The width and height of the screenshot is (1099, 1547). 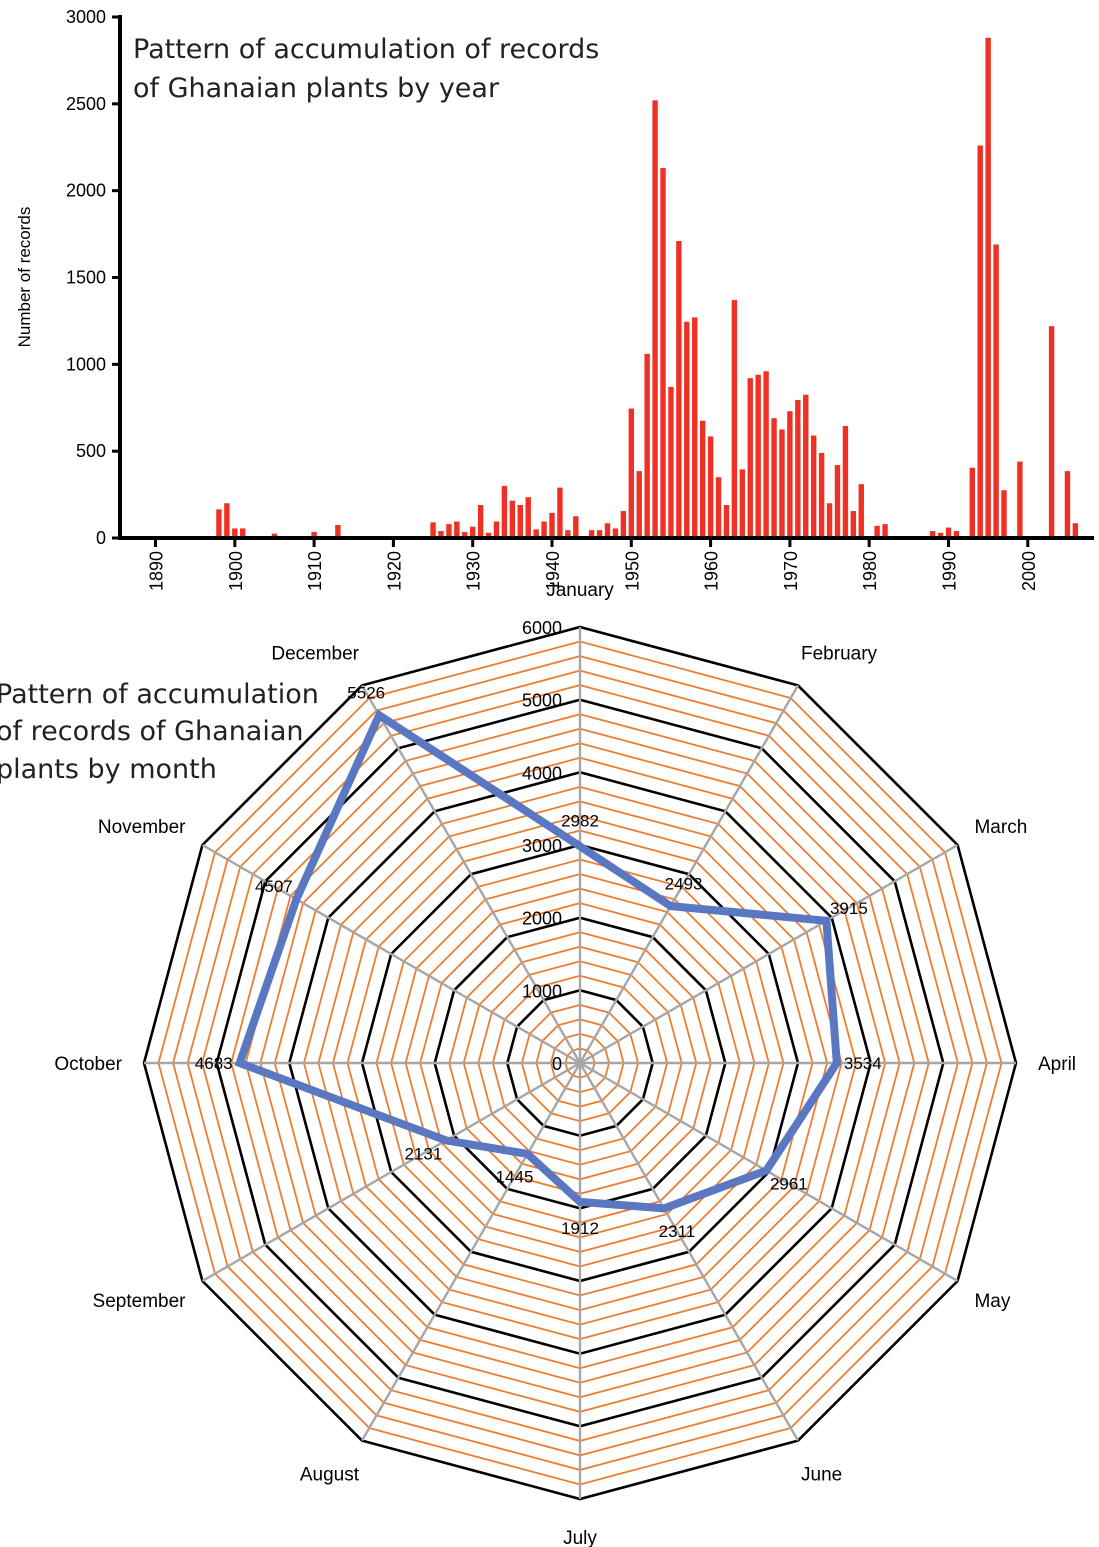 I want to click on radar-ring-labels: 0 1000 2000 3000 4000 5000 6000, so click(x=542, y=846).